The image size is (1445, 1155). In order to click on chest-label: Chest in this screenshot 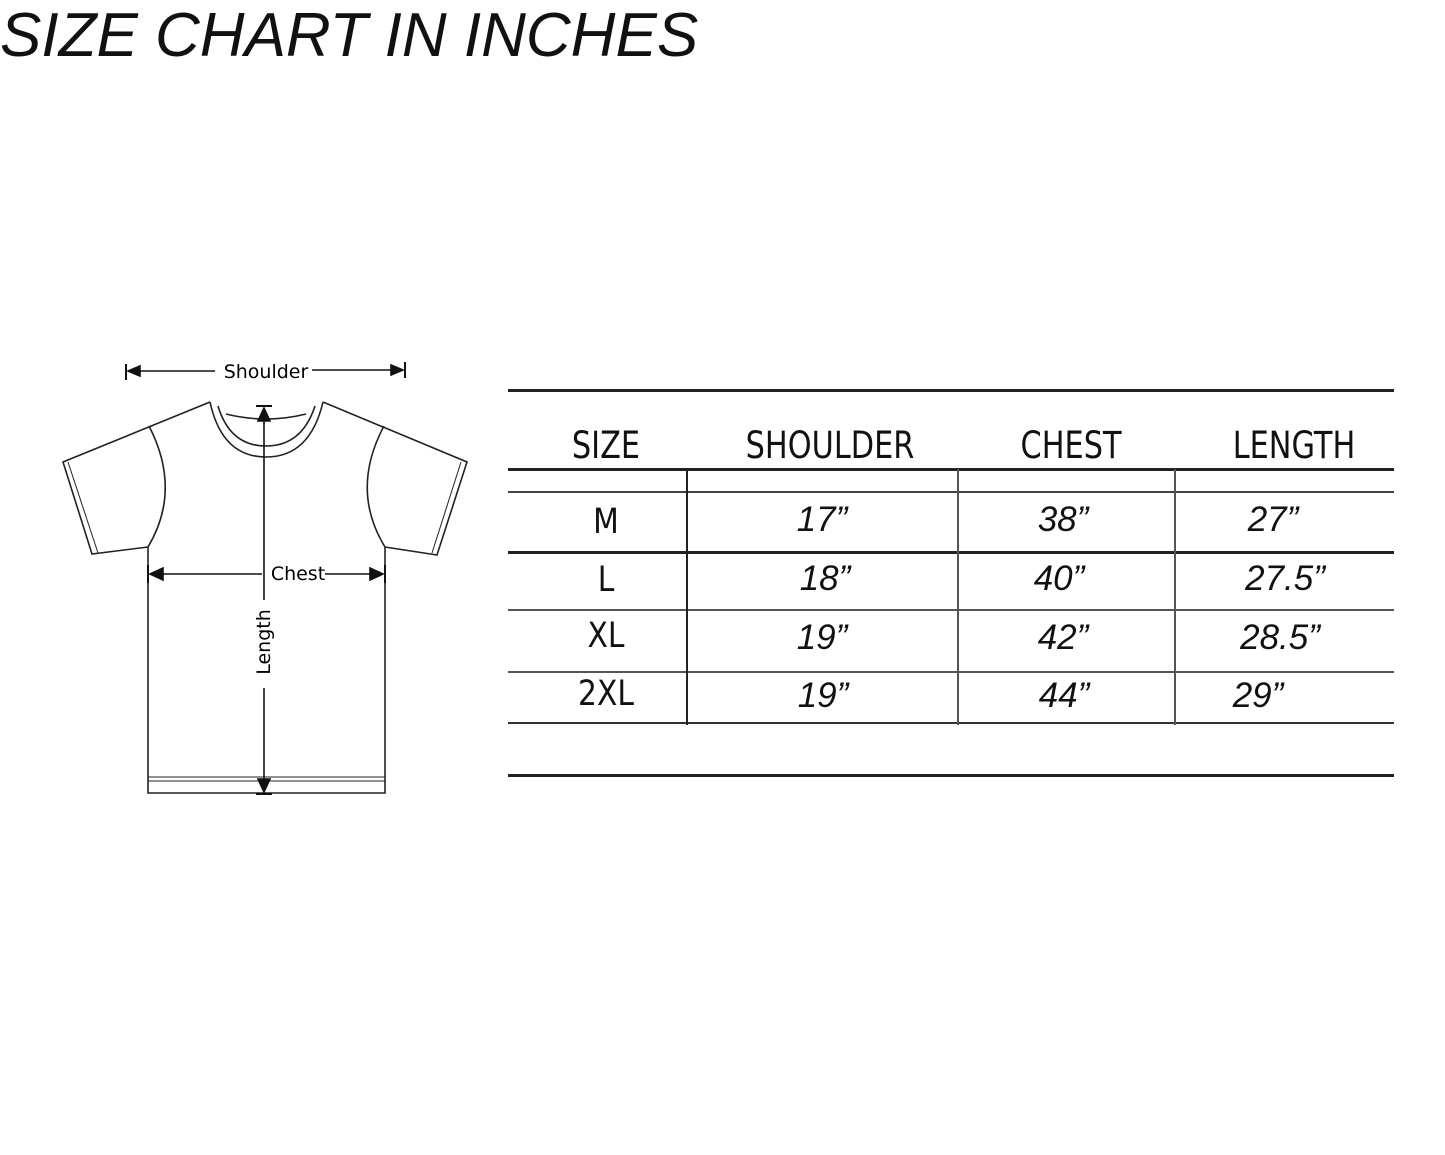, I will do `click(298, 574)`.